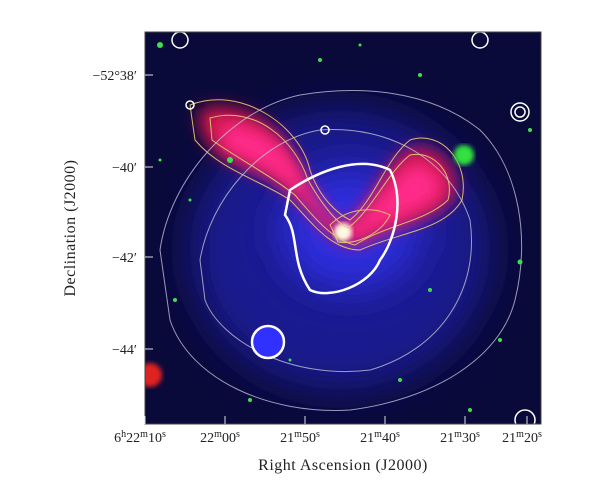 The width and height of the screenshot is (600, 500). What do you see at coordinates (522, 438) in the screenshot?
I see `x-tick-label: 21m20s` at bounding box center [522, 438].